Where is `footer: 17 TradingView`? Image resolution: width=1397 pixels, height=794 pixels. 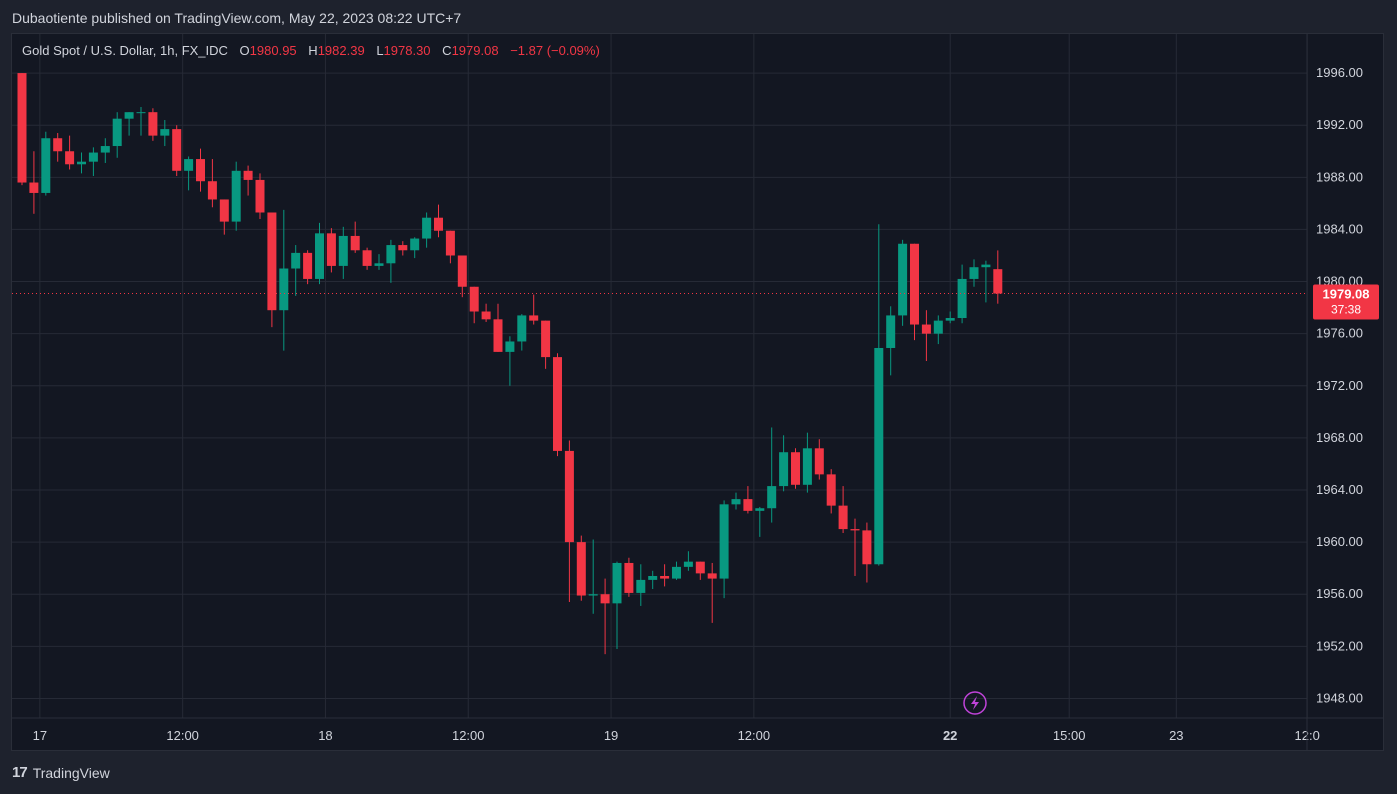
footer: 17 TradingView is located at coordinates (61, 772).